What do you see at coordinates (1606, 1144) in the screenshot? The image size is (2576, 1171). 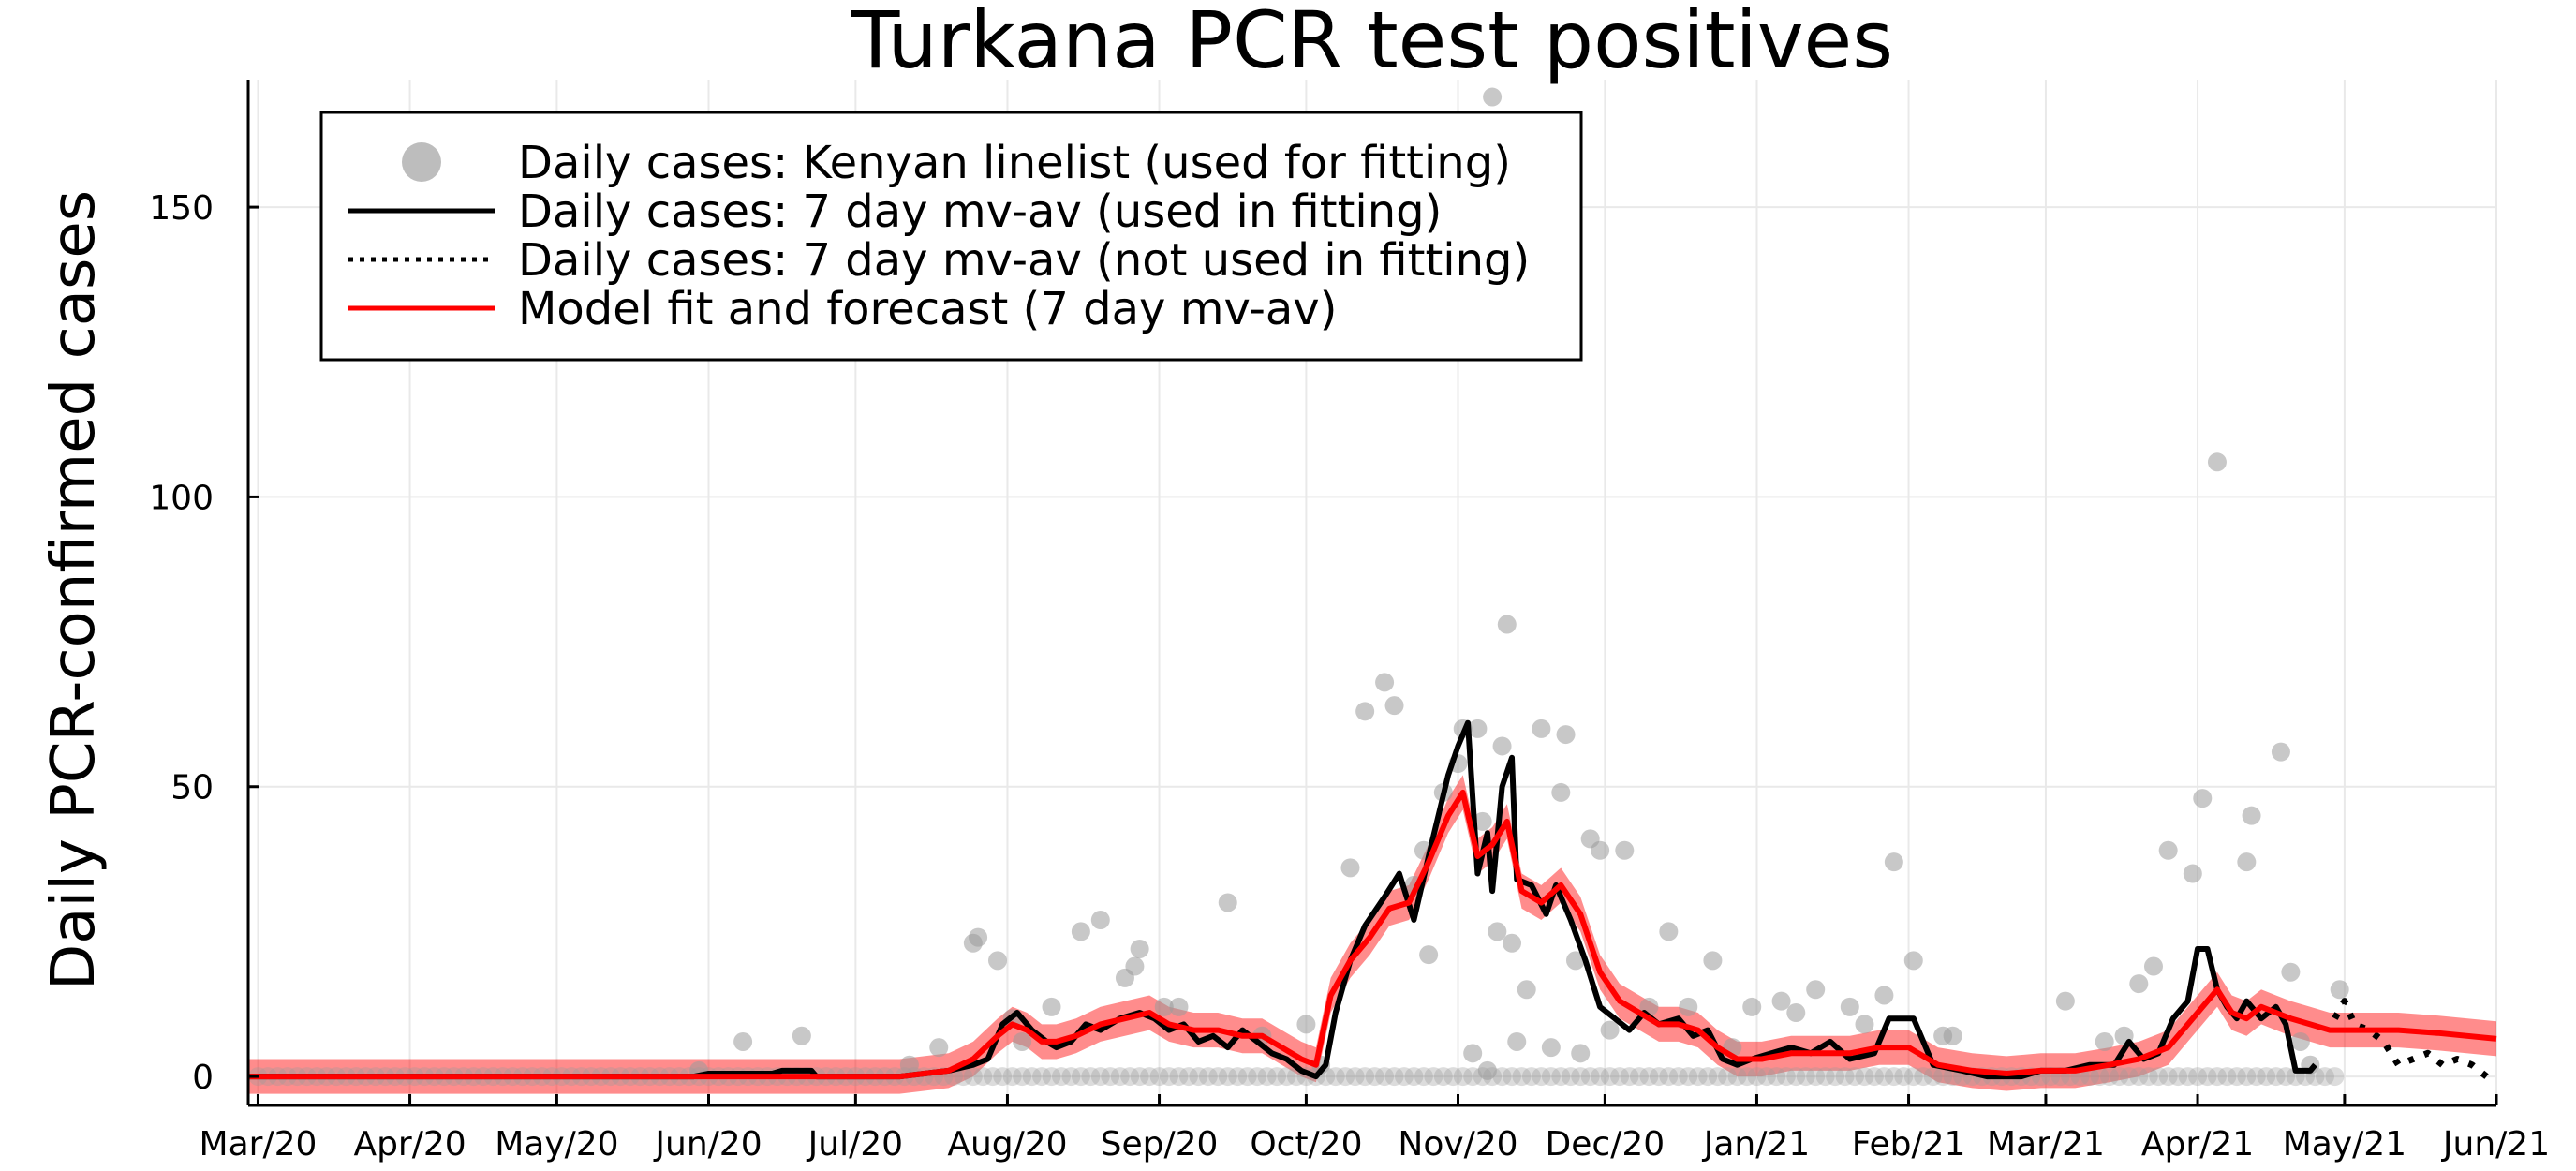 I see `x-tick-label: Dec/20` at bounding box center [1606, 1144].